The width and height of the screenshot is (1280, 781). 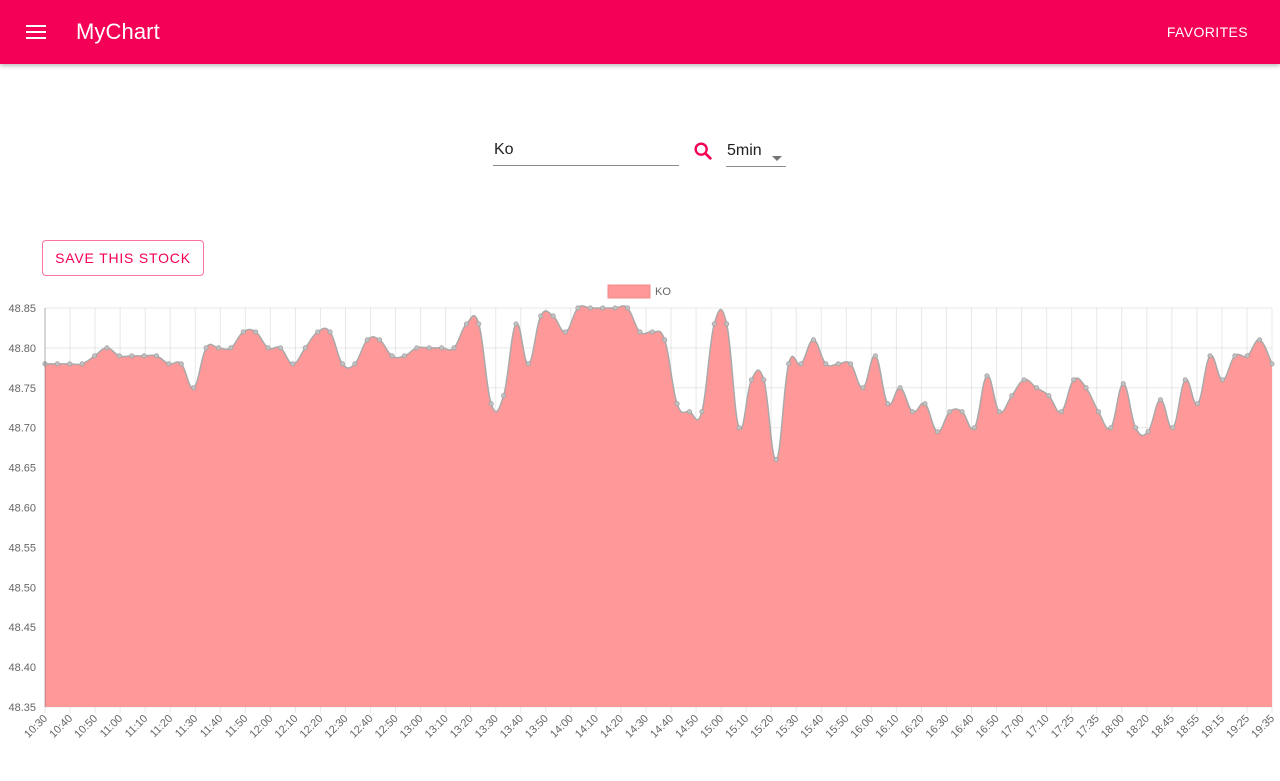 I want to click on menu-button, so click(x=36, y=32).